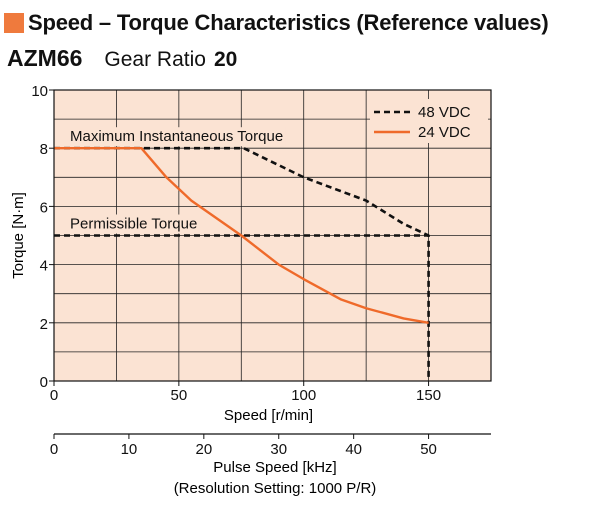  I want to click on pulse-tick-label: 10, so click(129, 449).